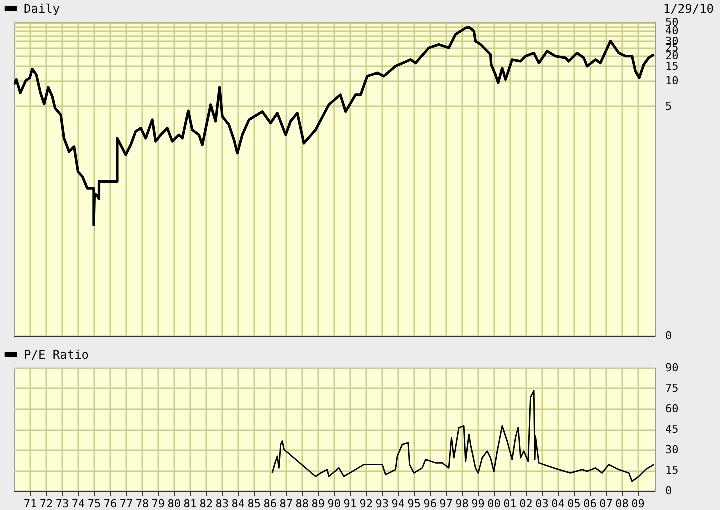 The width and height of the screenshot is (720, 510). Describe the element at coordinates (191, 504) in the screenshot. I see `x-tick-label: 81` at that location.